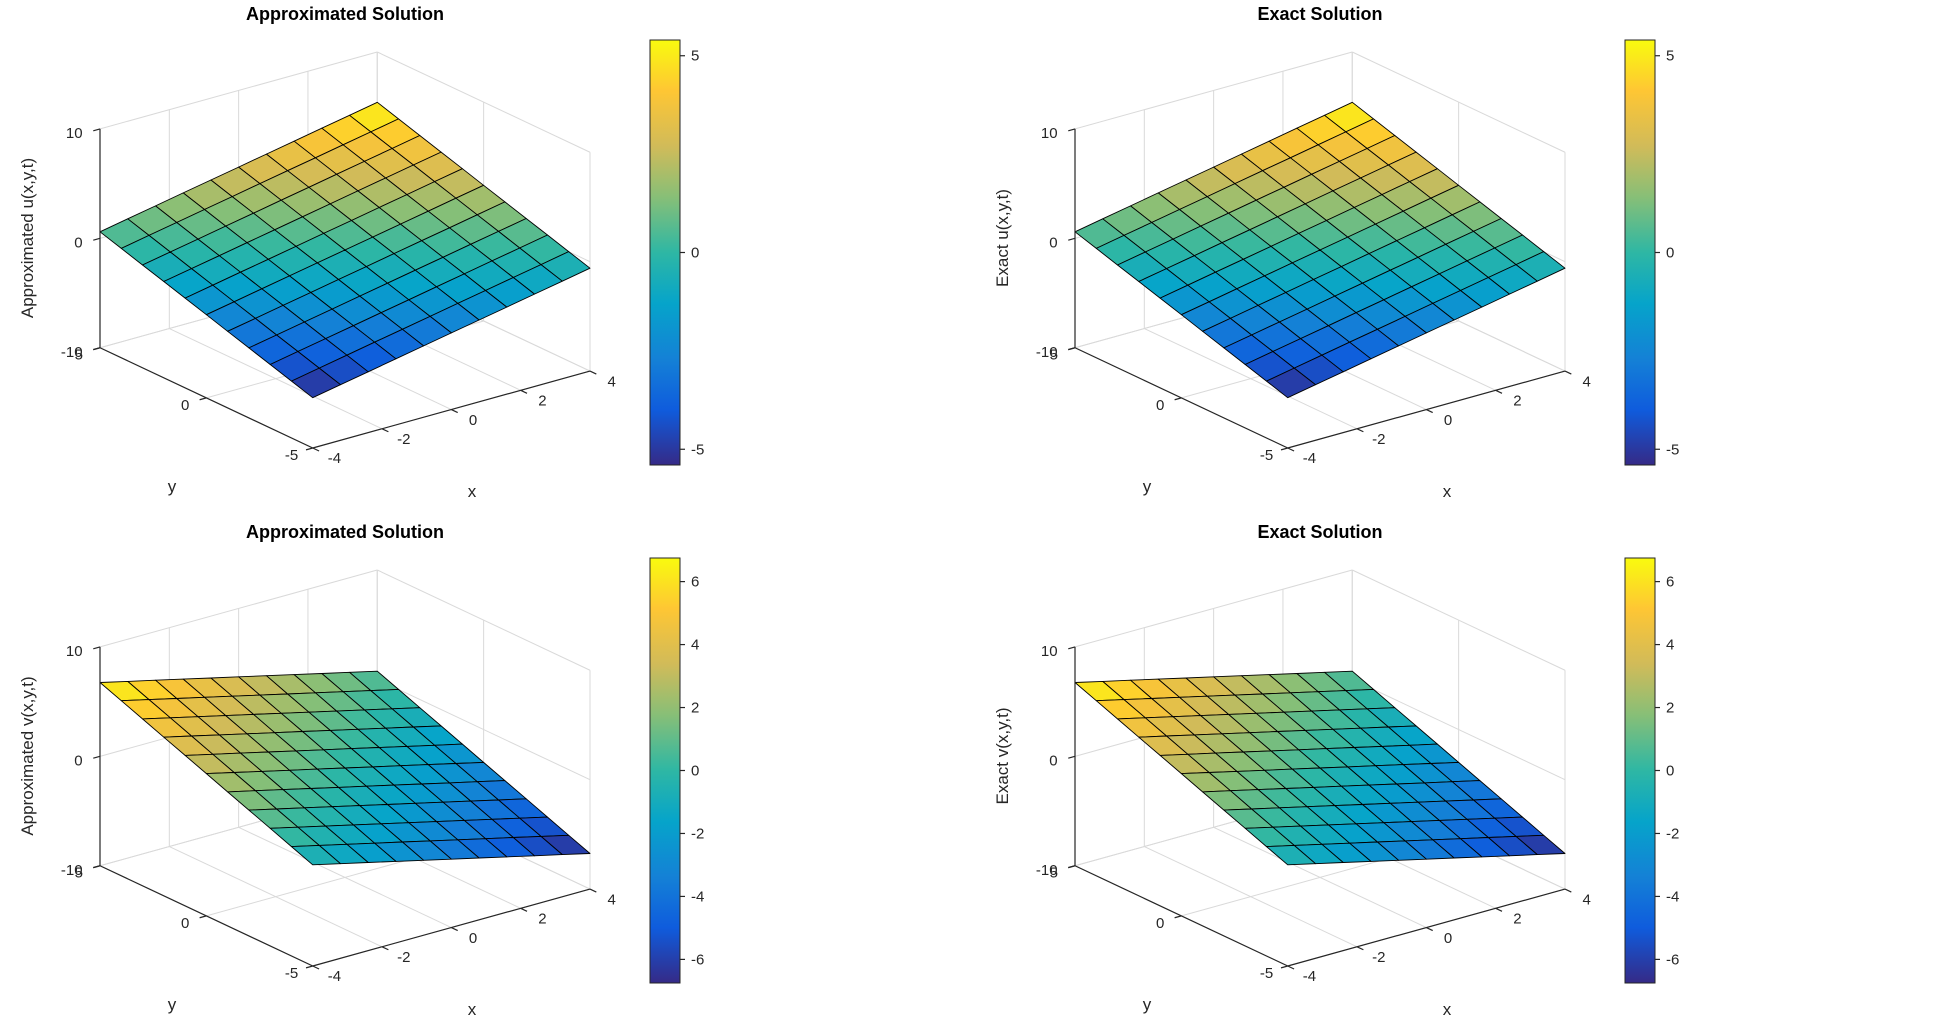  What do you see at coordinates (1670, 582) in the screenshot?
I see `colorbar-tick-label: 6` at bounding box center [1670, 582].